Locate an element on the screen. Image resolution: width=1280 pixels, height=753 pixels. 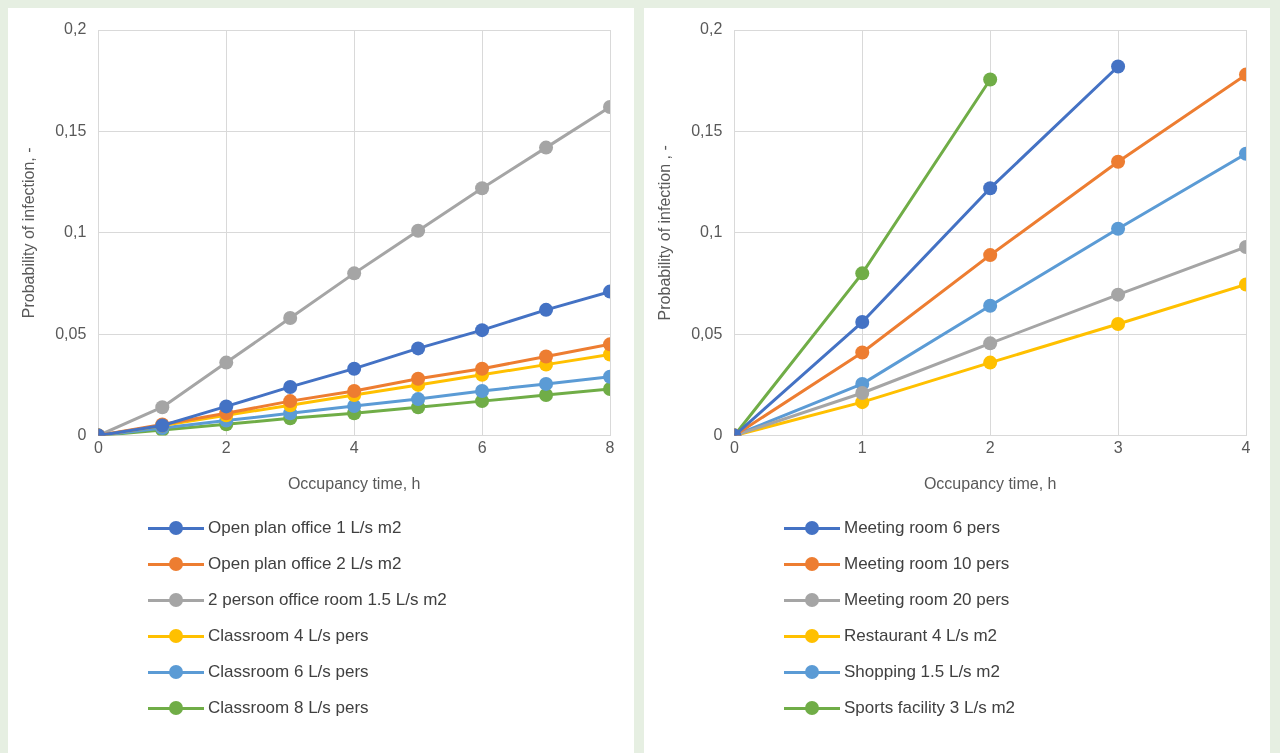
legend-label: Meeting room 10 pers is located at coordinates (927, 564).